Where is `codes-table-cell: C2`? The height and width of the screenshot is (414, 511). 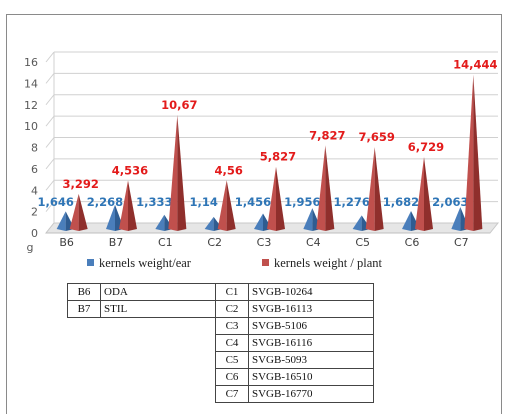
codes-table-cell: C2 is located at coordinates (232, 309).